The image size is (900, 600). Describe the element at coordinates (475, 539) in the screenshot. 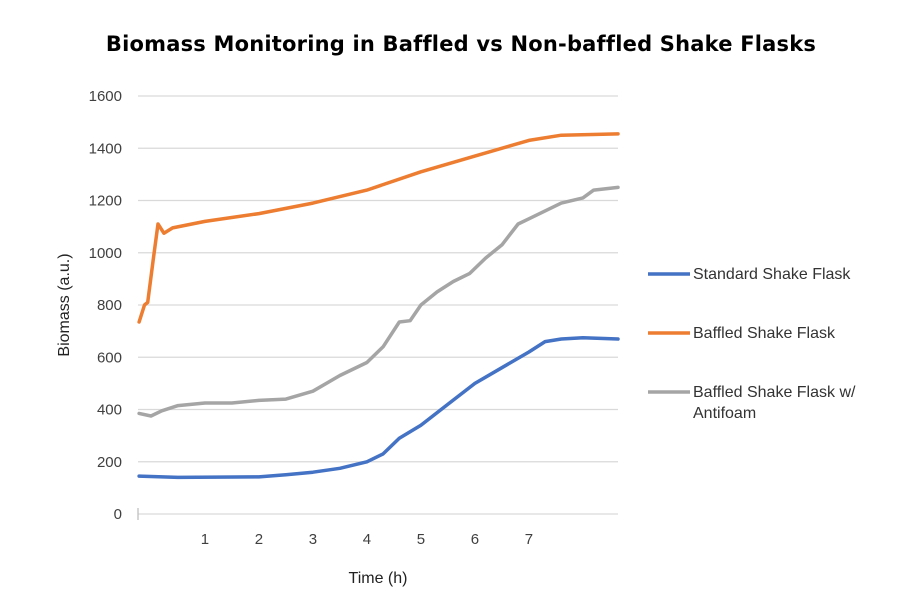

I see `x-tick-label: 6` at that location.